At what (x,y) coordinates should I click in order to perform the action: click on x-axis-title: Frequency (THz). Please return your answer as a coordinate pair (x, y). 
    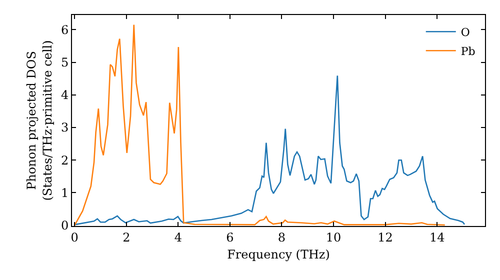
    Looking at the image, I should click on (278, 254).